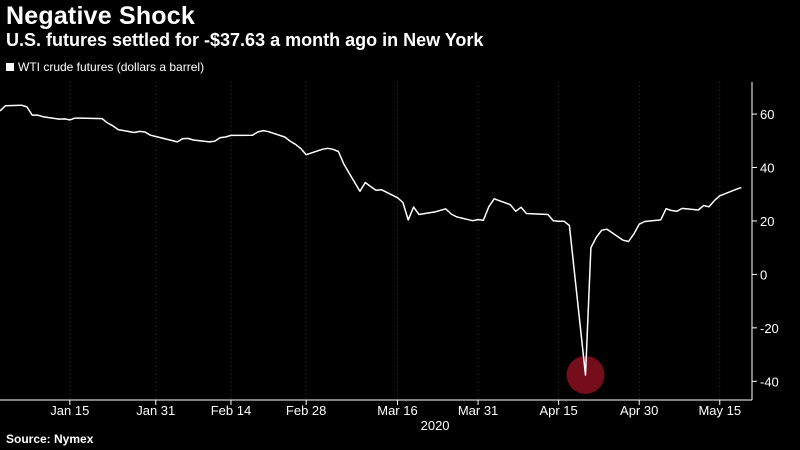 This screenshot has width=800, height=450. What do you see at coordinates (769, 381) in the screenshot?
I see `y-tick-label: -40` at bounding box center [769, 381].